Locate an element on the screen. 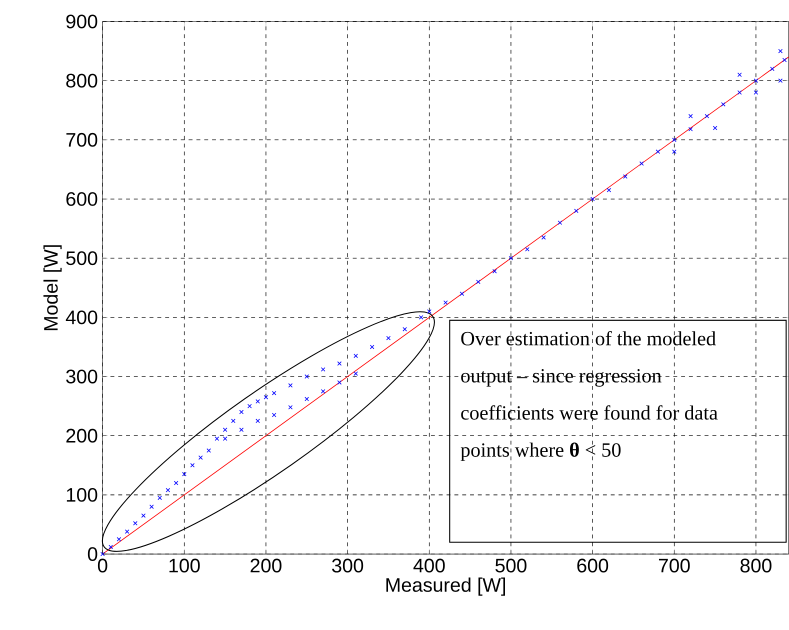 Image resolution: width=789 pixels, height=630 pixels. x-tick-label: 300 is located at coordinates (348, 565).